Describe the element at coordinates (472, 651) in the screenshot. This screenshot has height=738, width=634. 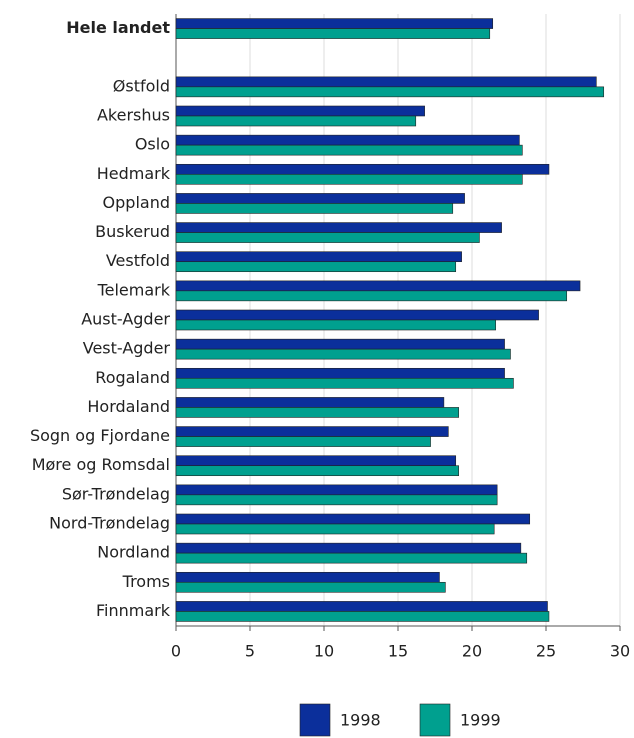
I see `x-tick-label: 20` at that location.